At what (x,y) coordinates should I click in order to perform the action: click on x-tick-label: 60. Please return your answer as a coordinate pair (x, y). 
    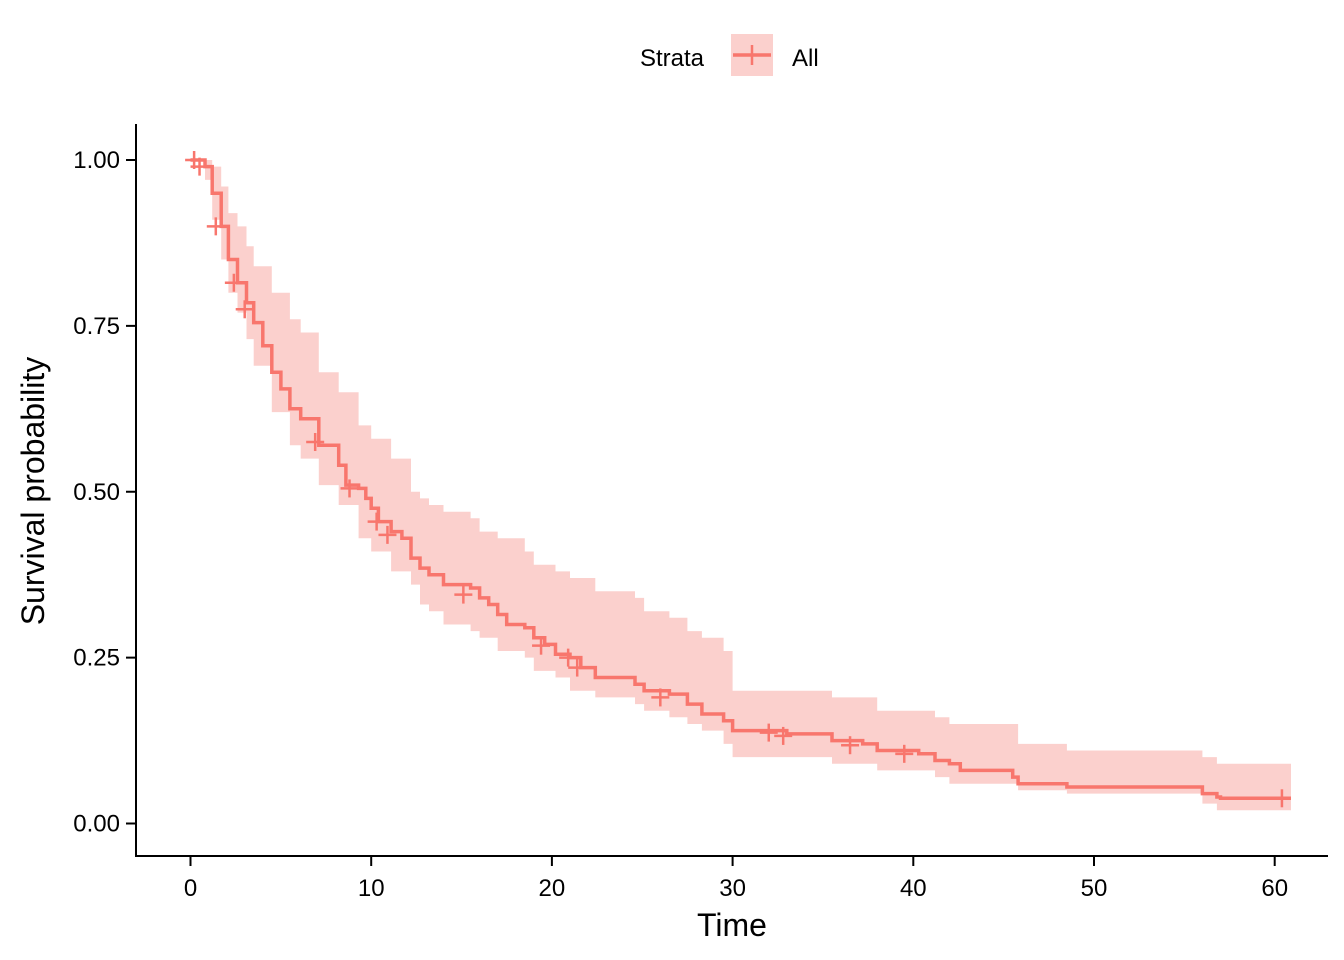
    Looking at the image, I should click on (1274, 888).